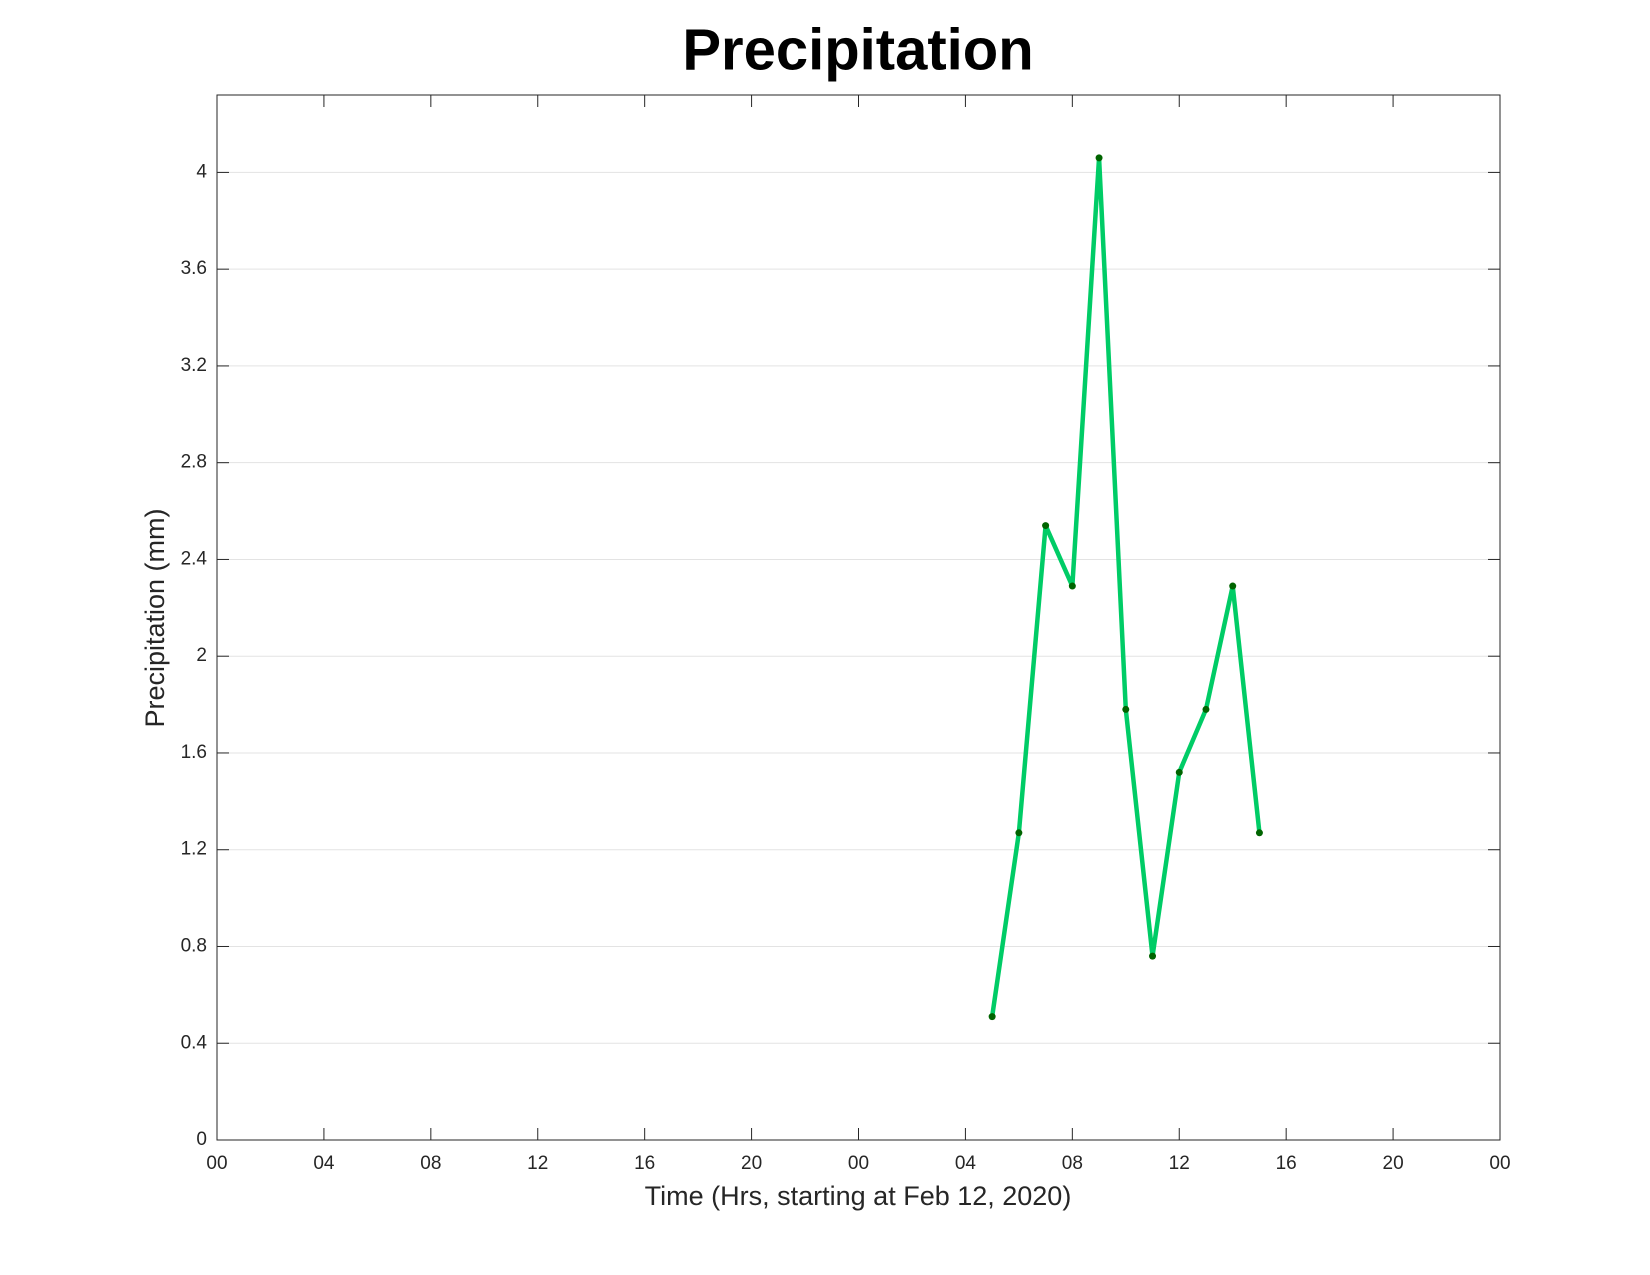 The width and height of the screenshot is (1650, 1275). I want to click on x-axis-label: Time (Hrs, starting at Feb 12, 2020), so click(858, 1196).